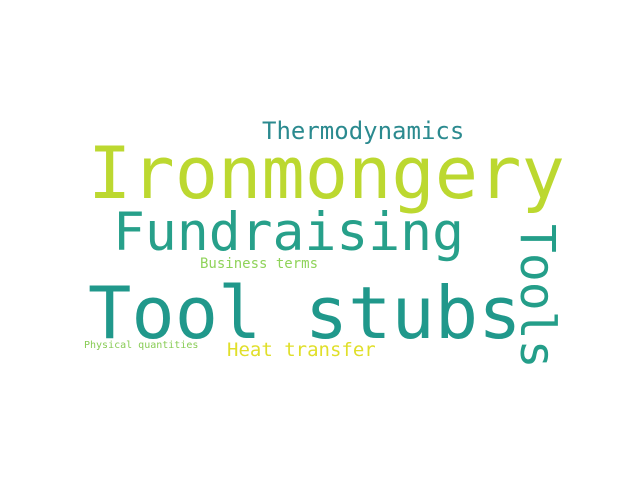 This screenshot has width=640, height=480. Describe the element at coordinates (259, 264) in the screenshot. I see `word-business-terms: Business terms` at that location.